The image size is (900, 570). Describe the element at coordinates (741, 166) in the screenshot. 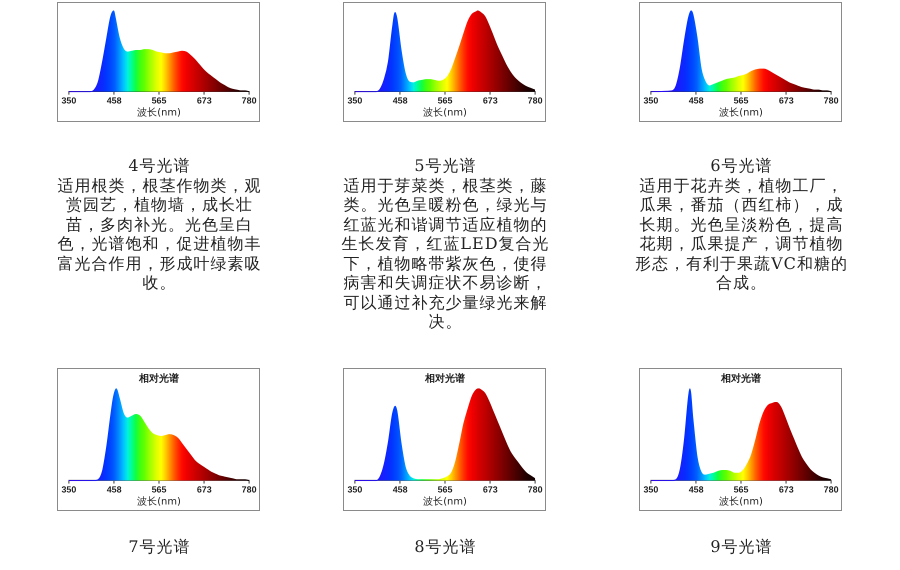

I see `text: 6号光谱` at that location.